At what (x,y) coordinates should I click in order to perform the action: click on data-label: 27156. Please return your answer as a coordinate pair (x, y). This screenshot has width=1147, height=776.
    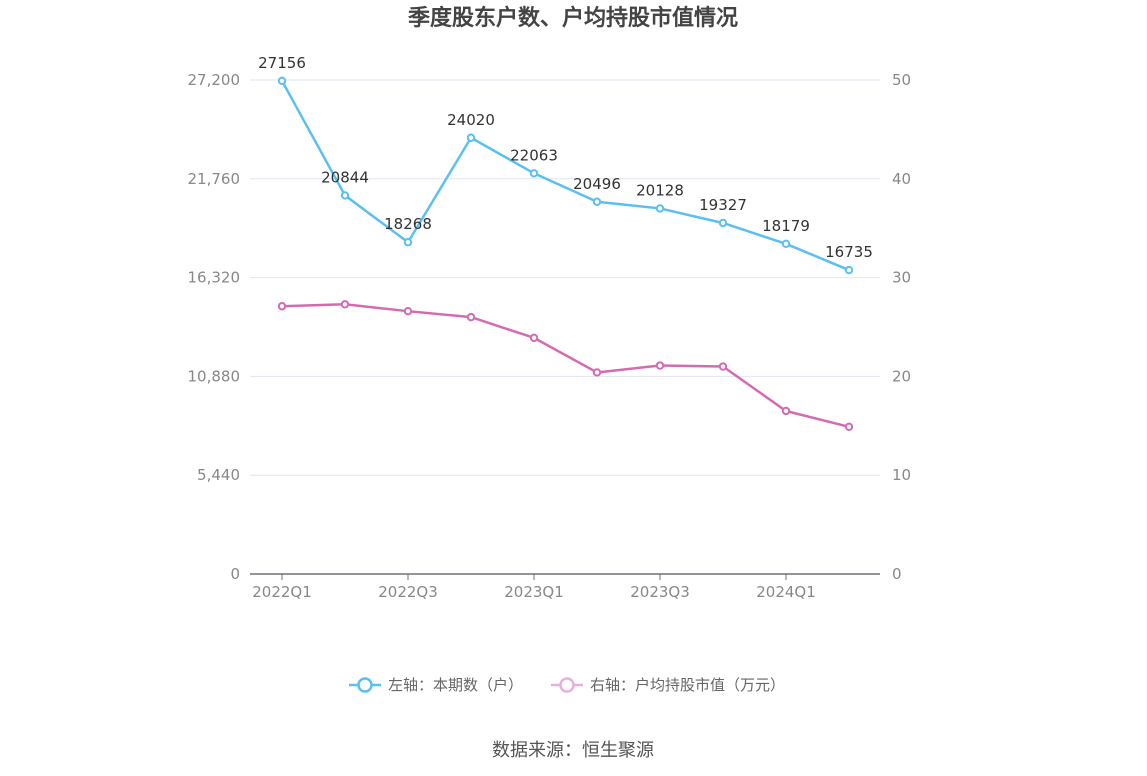
    Looking at the image, I should click on (282, 63).